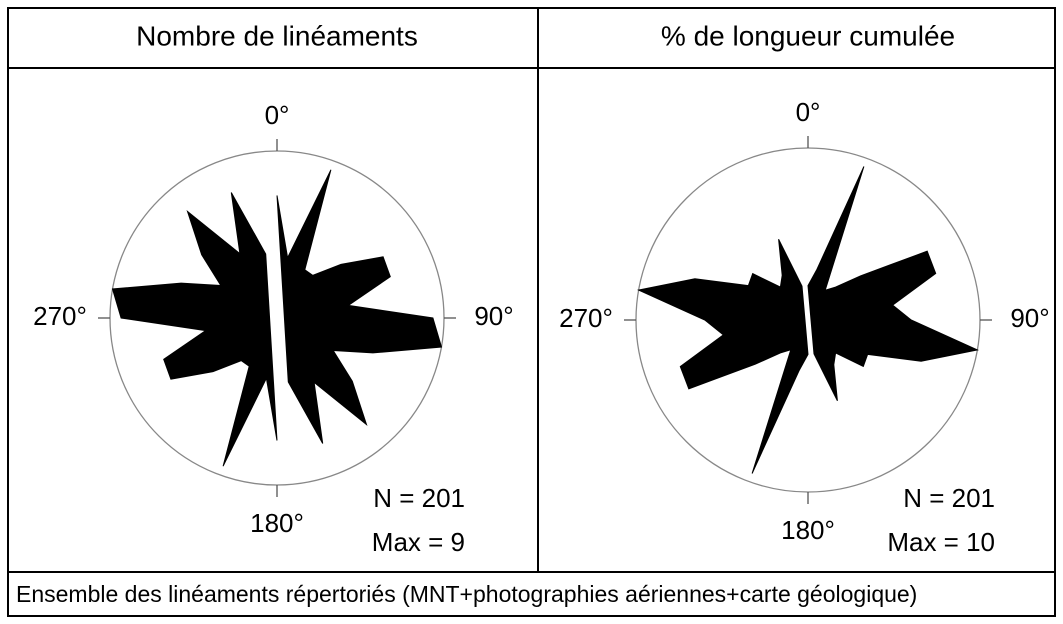 The width and height of the screenshot is (1063, 624). What do you see at coordinates (418, 542) in the screenshot?
I see `annotation: Max = 9` at bounding box center [418, 542].